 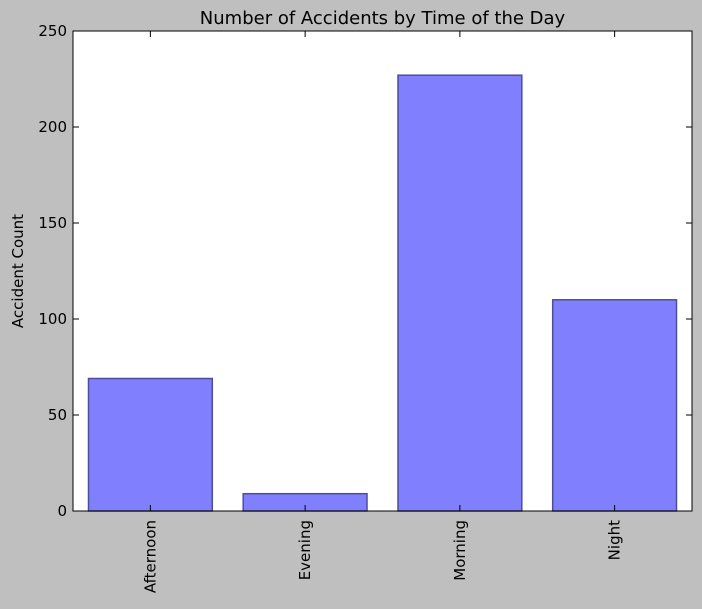 I want to click on y-tick-label: 0, so click(x=62, y=511).